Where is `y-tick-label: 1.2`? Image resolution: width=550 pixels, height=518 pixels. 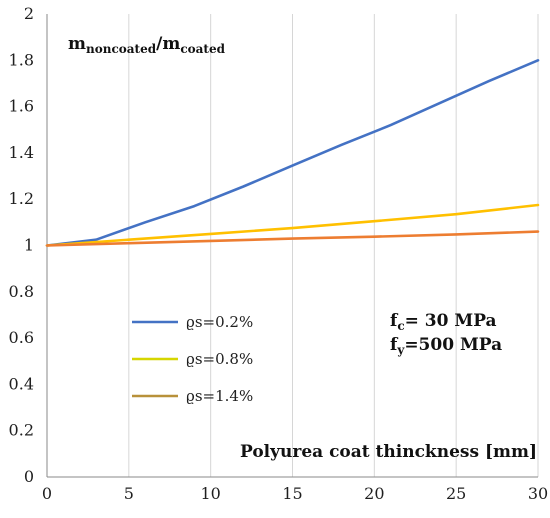 y-tick-label: 1.2 is located at coordinates (21, 198).